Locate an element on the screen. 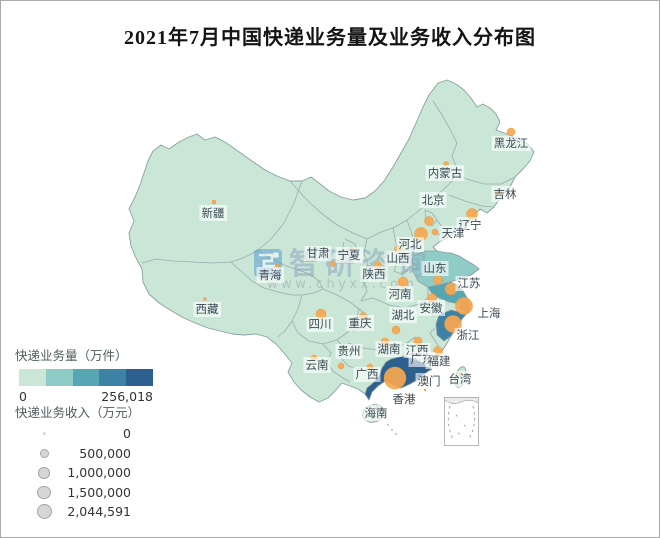 The image size is (660, 538). province-label: 河北 is located at coordinates (410, 244).